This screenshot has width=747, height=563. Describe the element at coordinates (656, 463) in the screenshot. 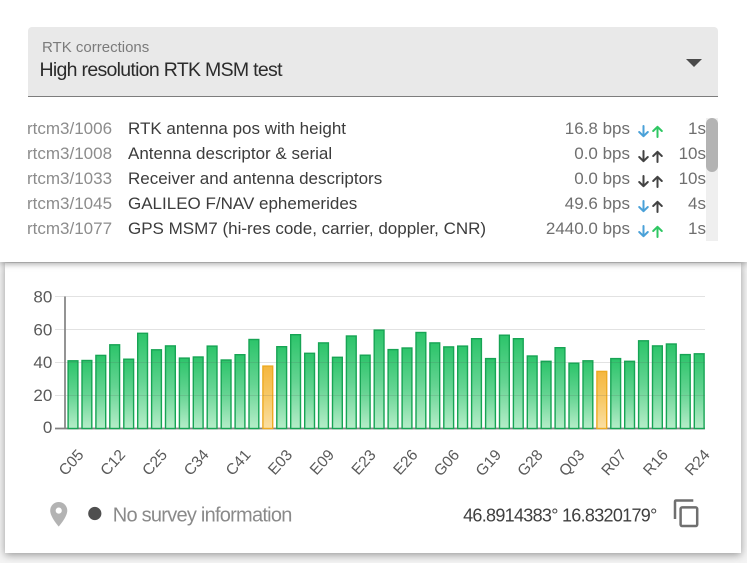

I see `svg-text: R16` at that location.